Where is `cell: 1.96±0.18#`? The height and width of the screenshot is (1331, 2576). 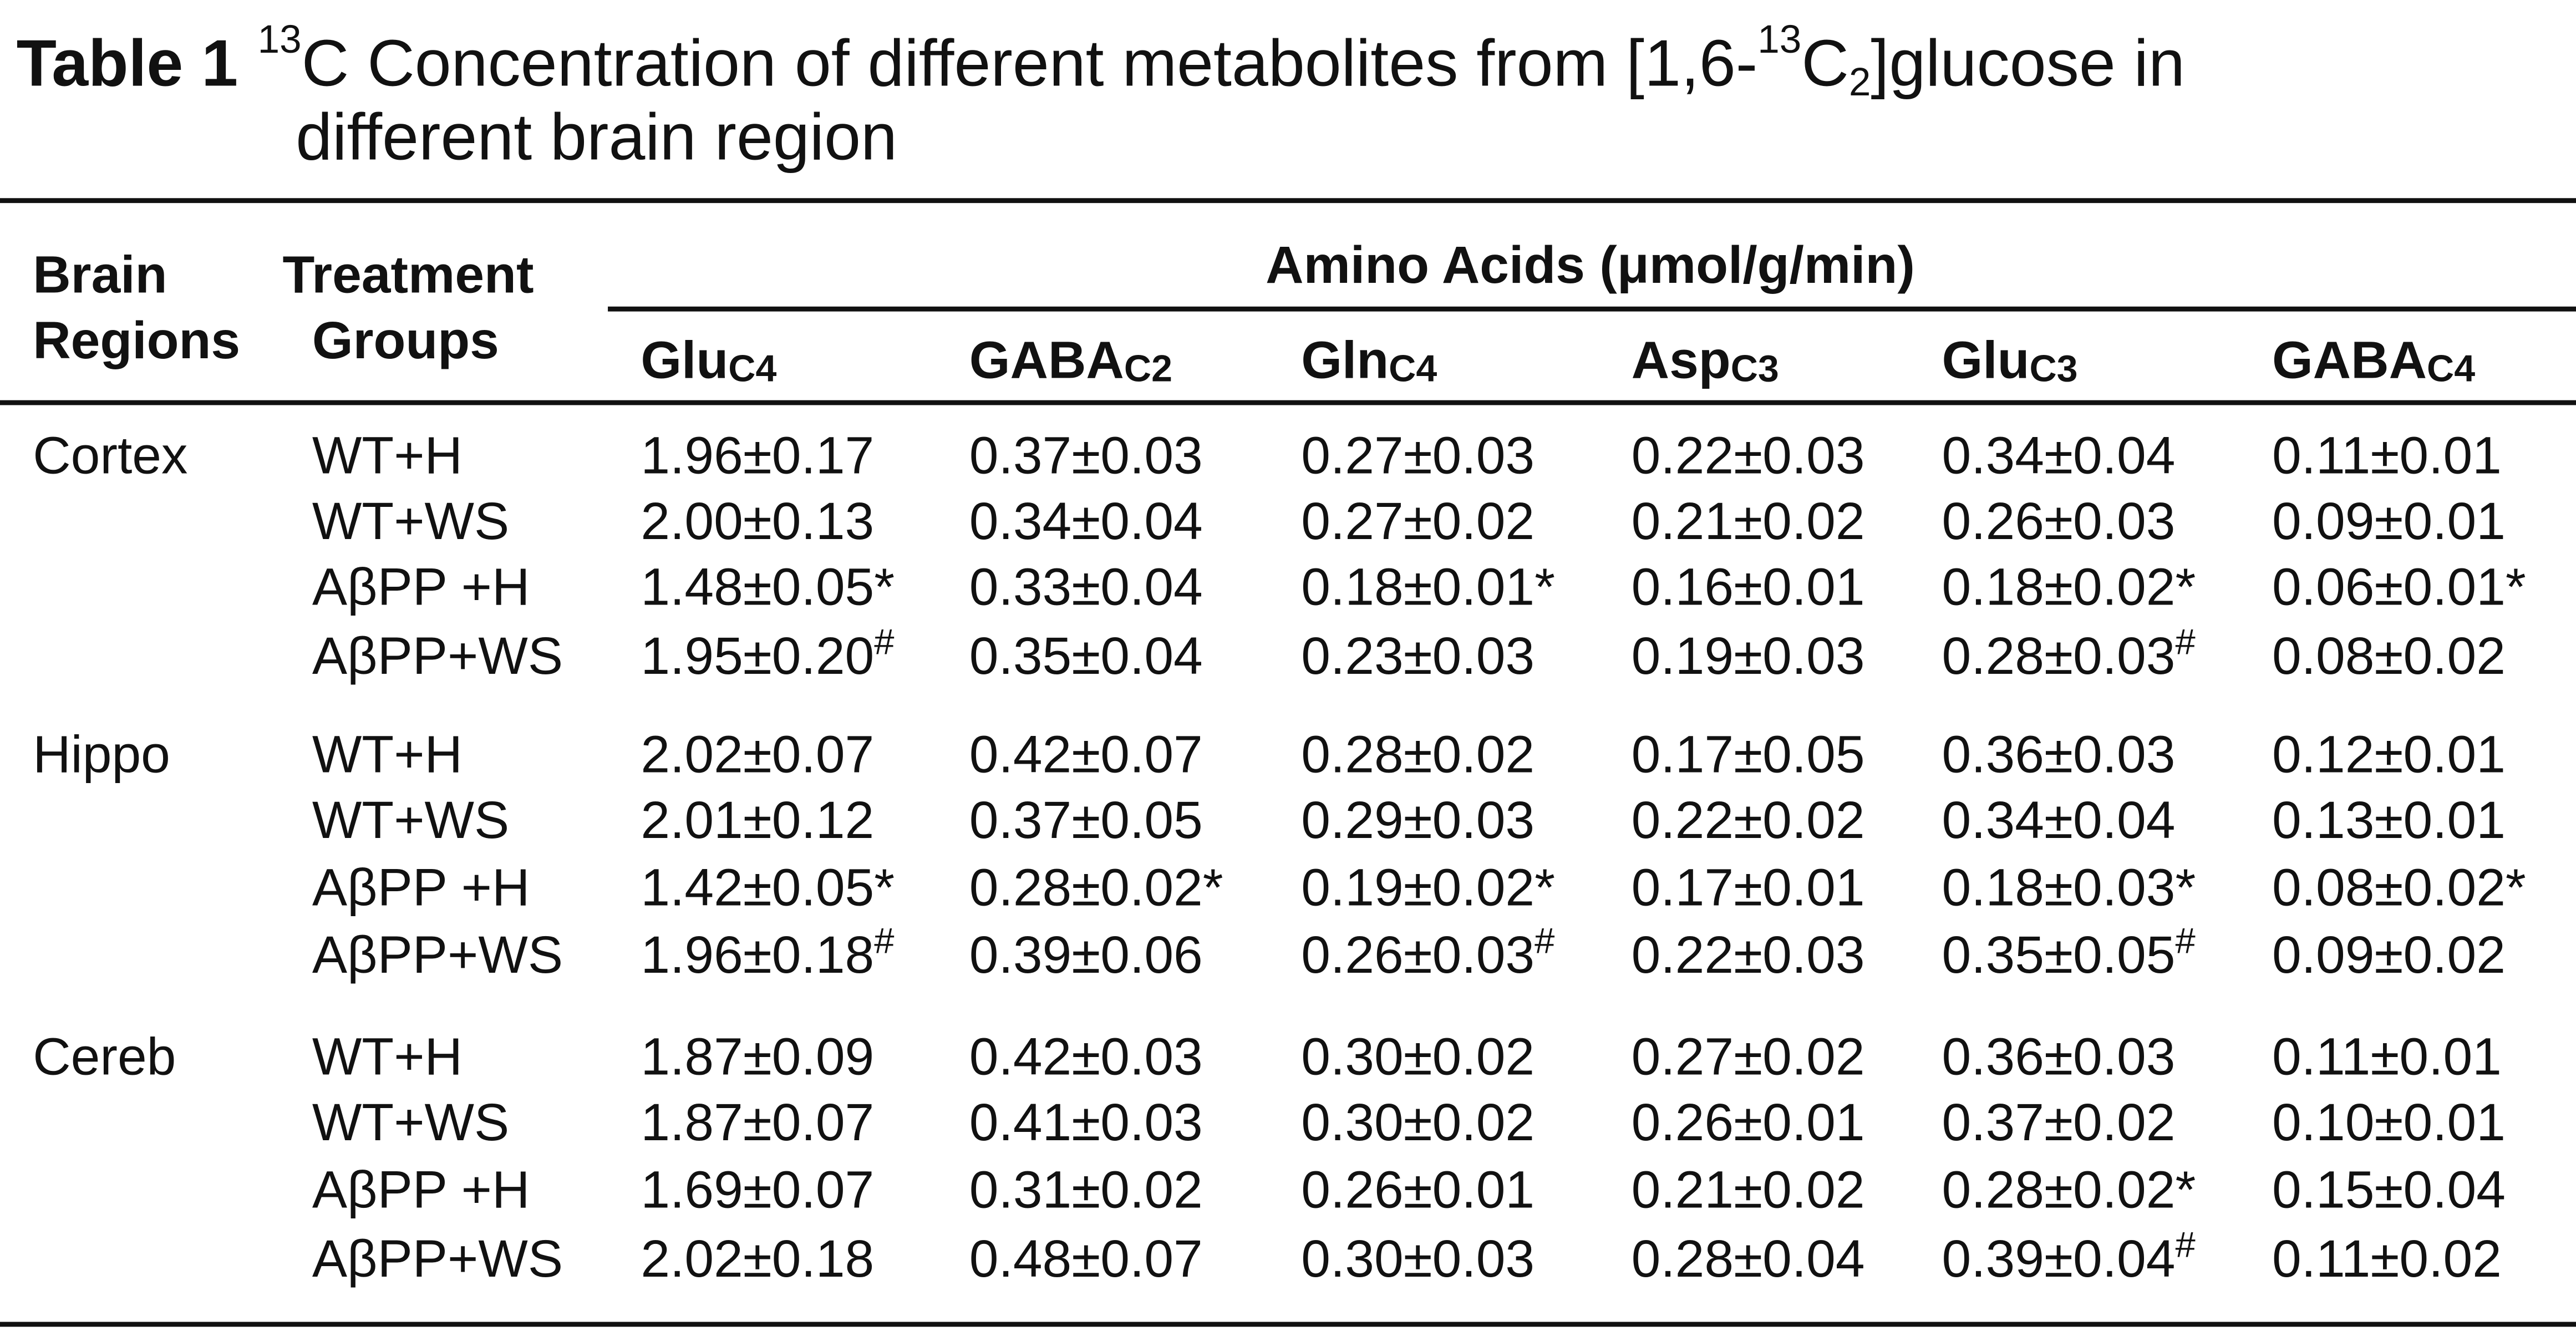 cell: 1.96±0.18# is located at coordinates (767, 952).